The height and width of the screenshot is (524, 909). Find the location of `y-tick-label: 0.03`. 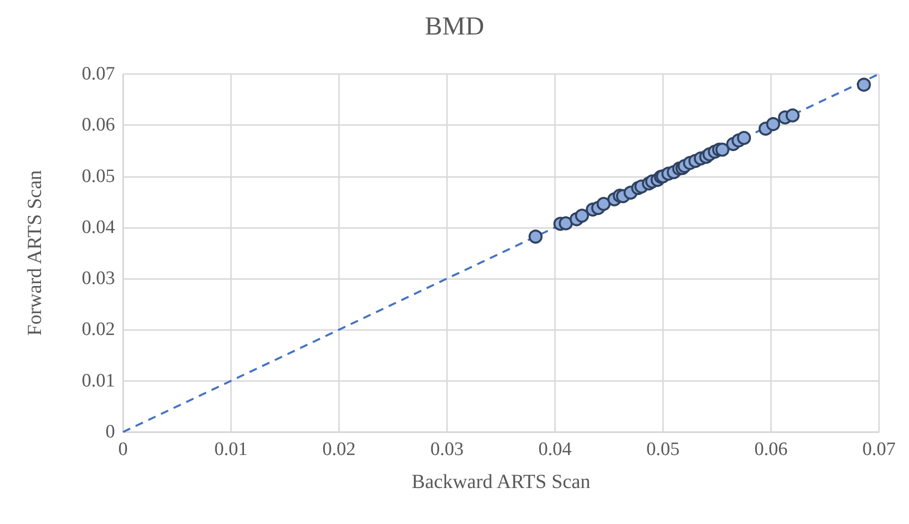

y-tick-label: 0.03 is located at coordinates (98, 279).